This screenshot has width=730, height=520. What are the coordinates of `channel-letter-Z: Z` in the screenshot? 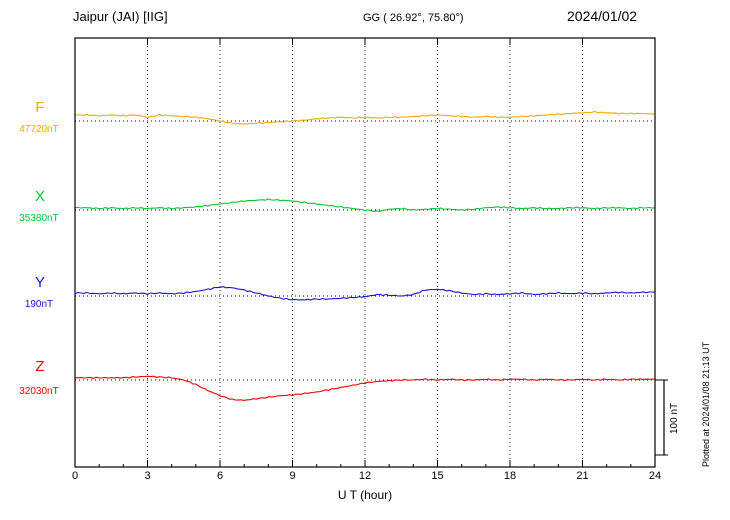 It's located at (40, 366).